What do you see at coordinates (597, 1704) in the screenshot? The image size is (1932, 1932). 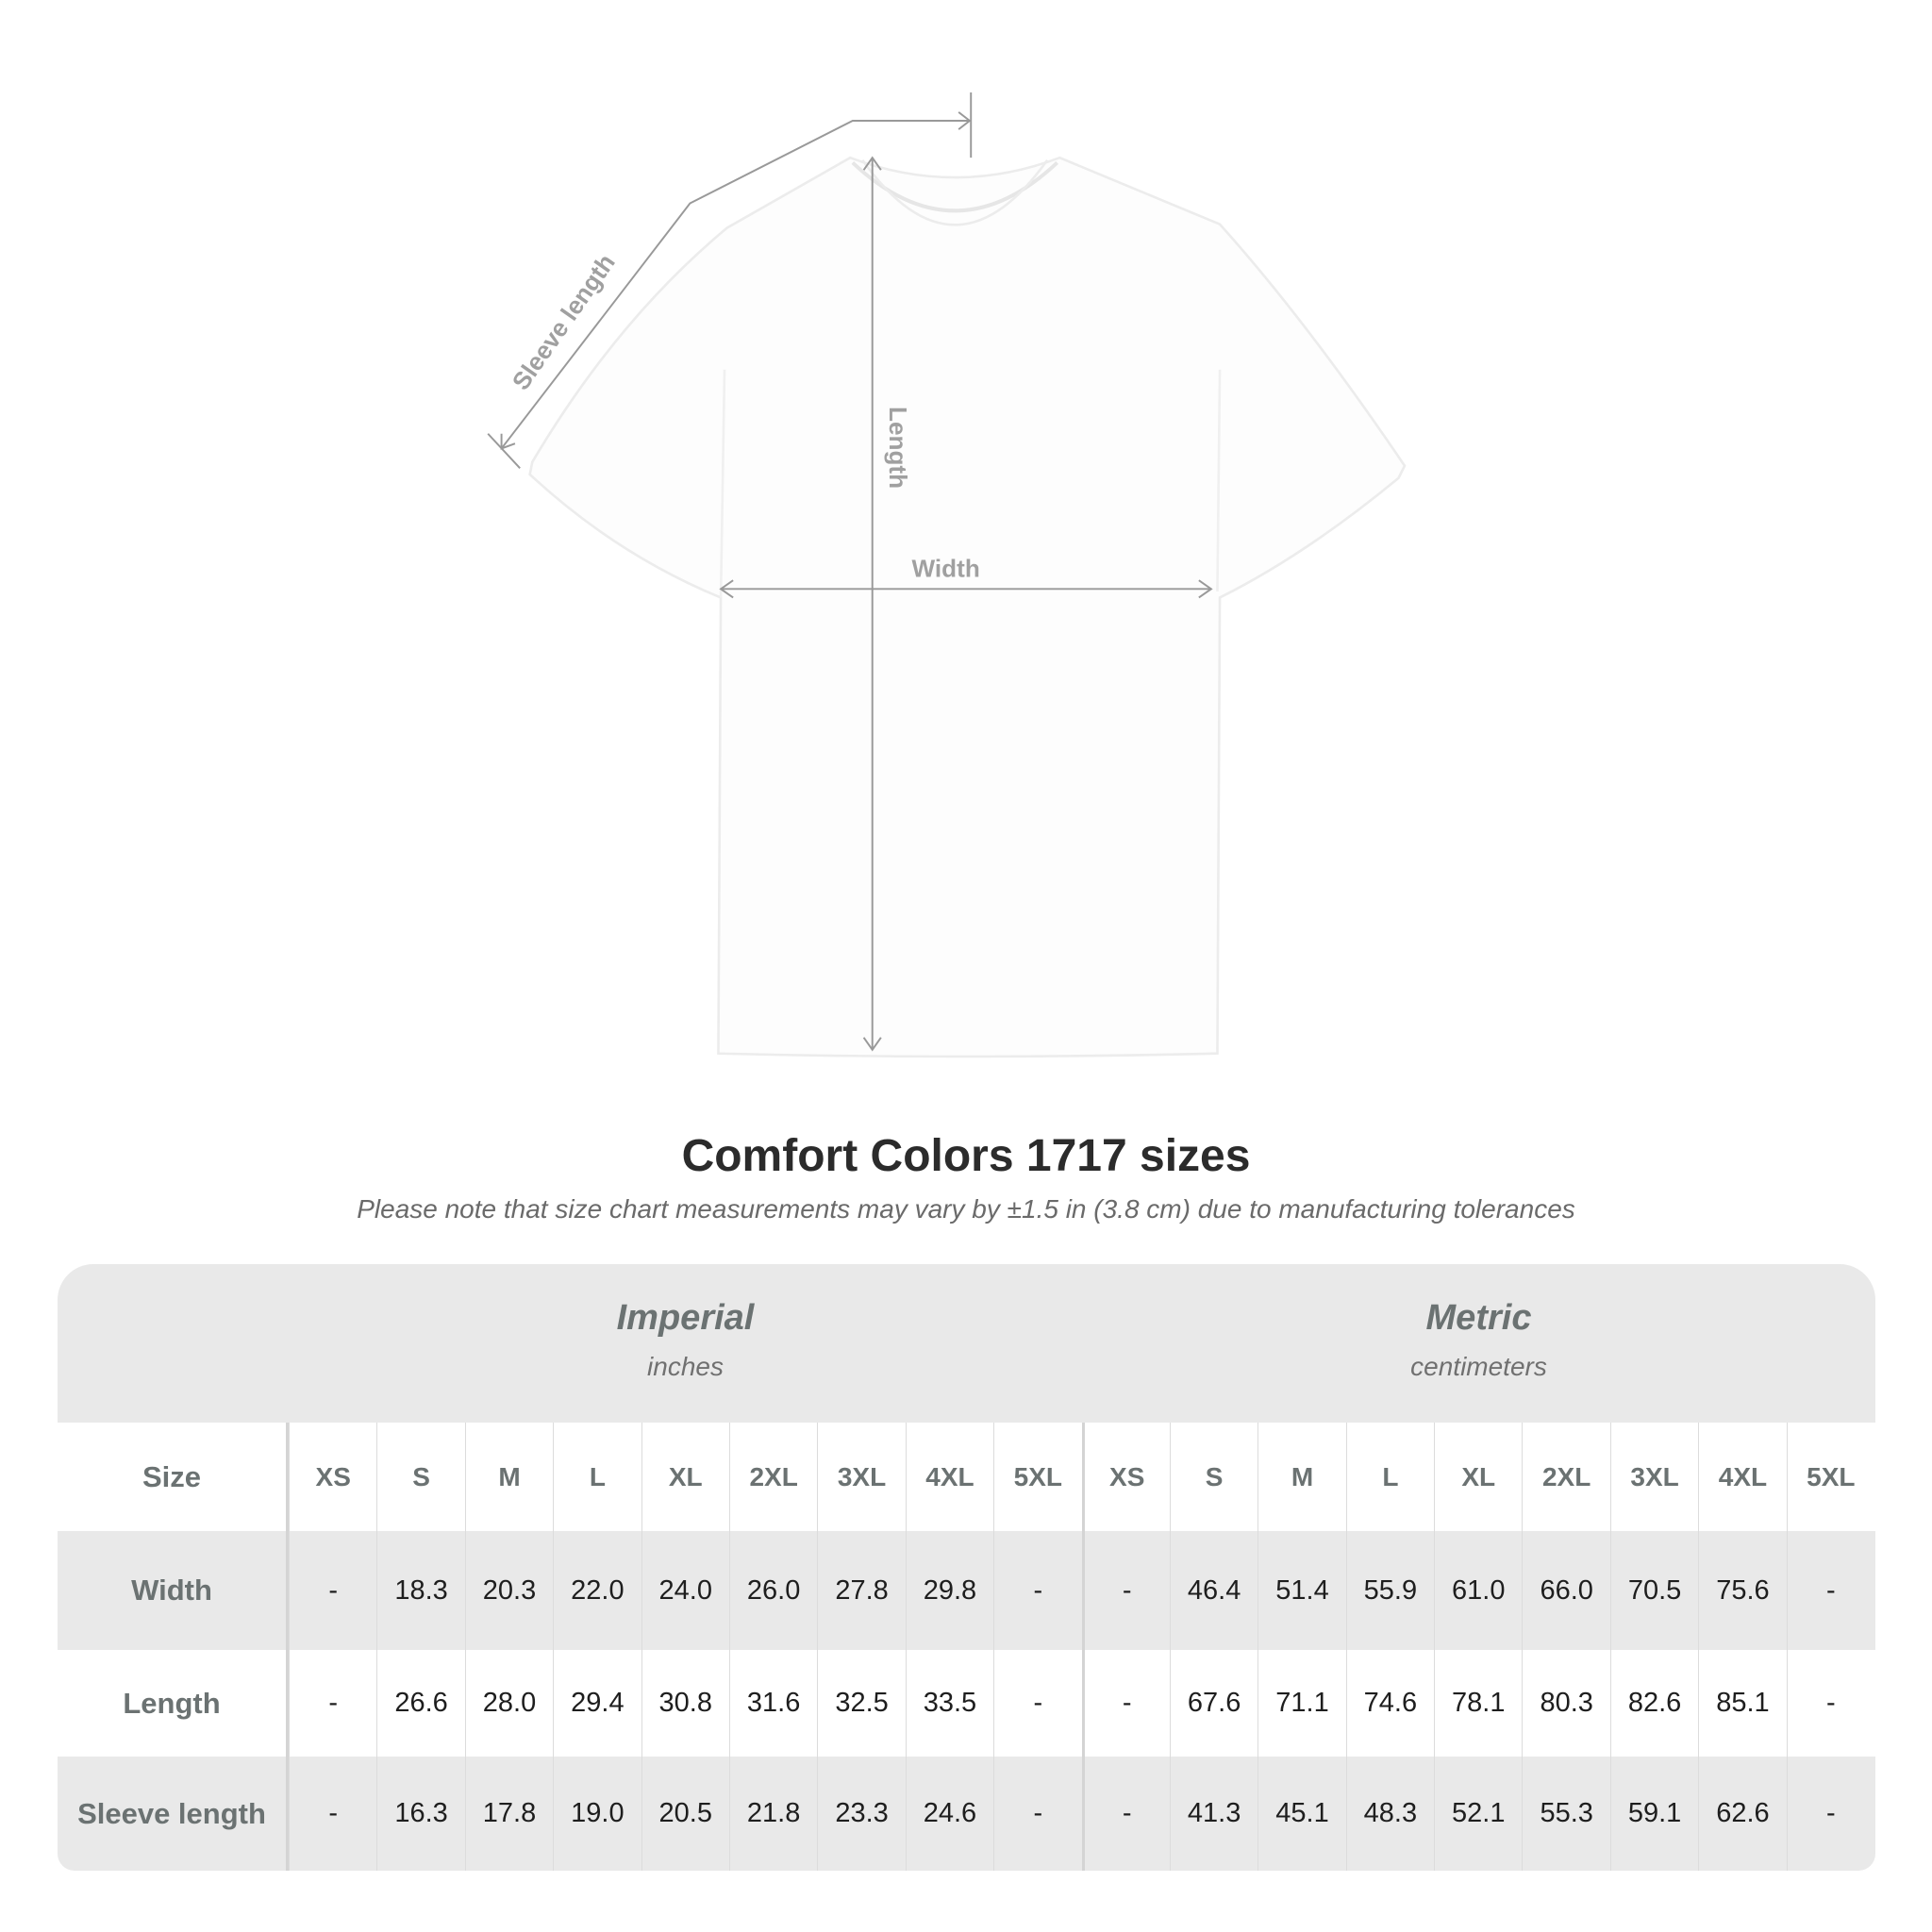 I see `value-cell-imperial: 29.4` at bounding box center [597, 1704].